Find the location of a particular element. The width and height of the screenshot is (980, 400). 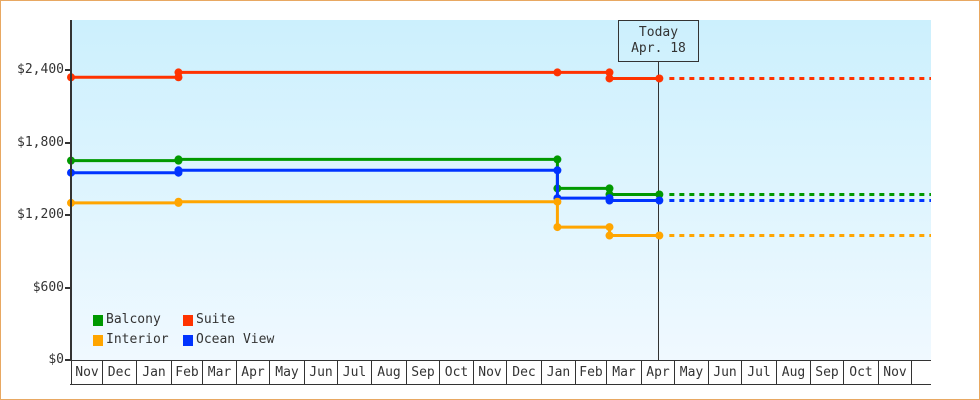

legend-label: Ocean View is located at coordinates (235, 339).